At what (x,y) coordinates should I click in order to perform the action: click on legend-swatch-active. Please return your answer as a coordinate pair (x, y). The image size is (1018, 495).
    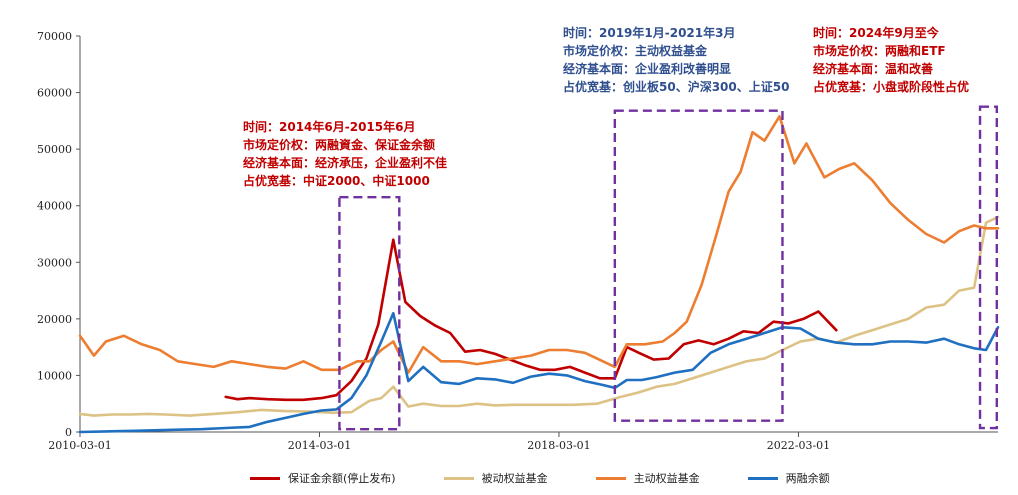
    Looking at the image, I should click on (610, 478).